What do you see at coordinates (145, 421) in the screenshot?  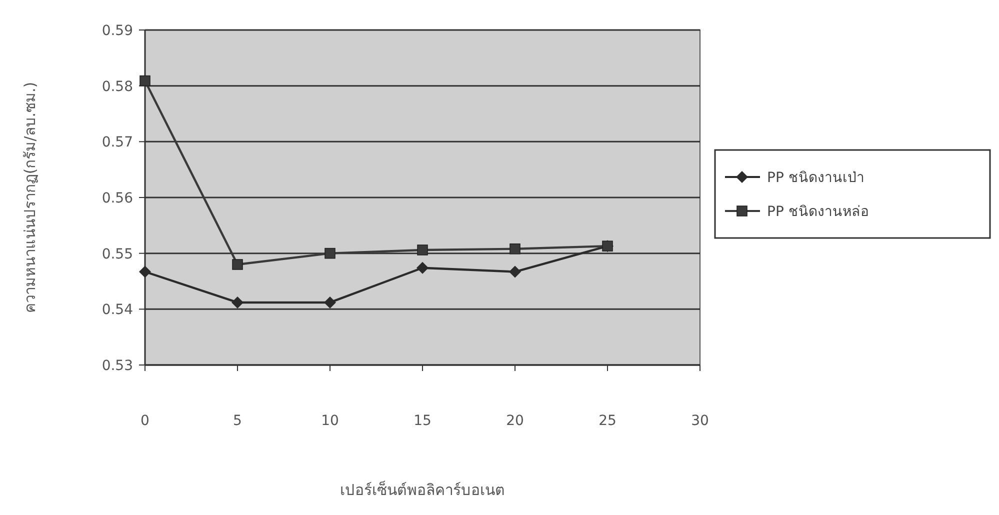 I see `x-tick-label: 0` at bounding box center [145, 421].